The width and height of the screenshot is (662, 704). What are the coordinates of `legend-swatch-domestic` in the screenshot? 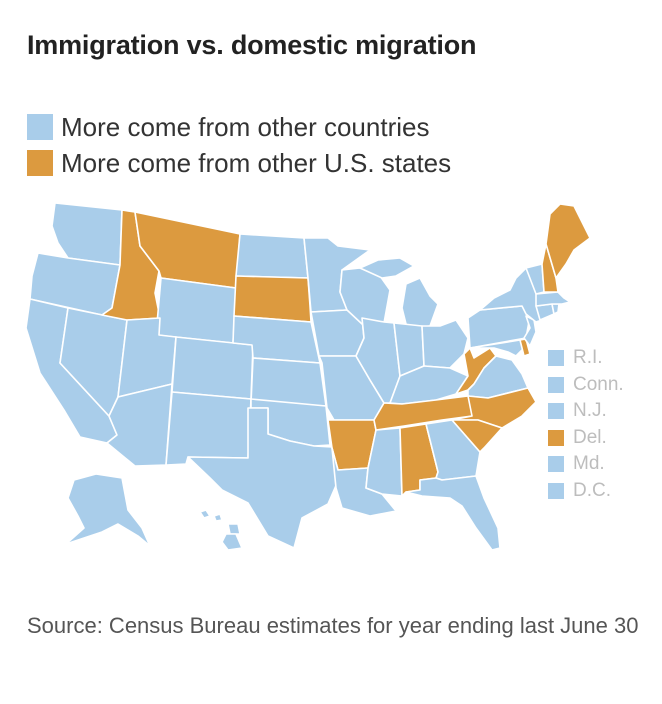 It's located at (40, 163).